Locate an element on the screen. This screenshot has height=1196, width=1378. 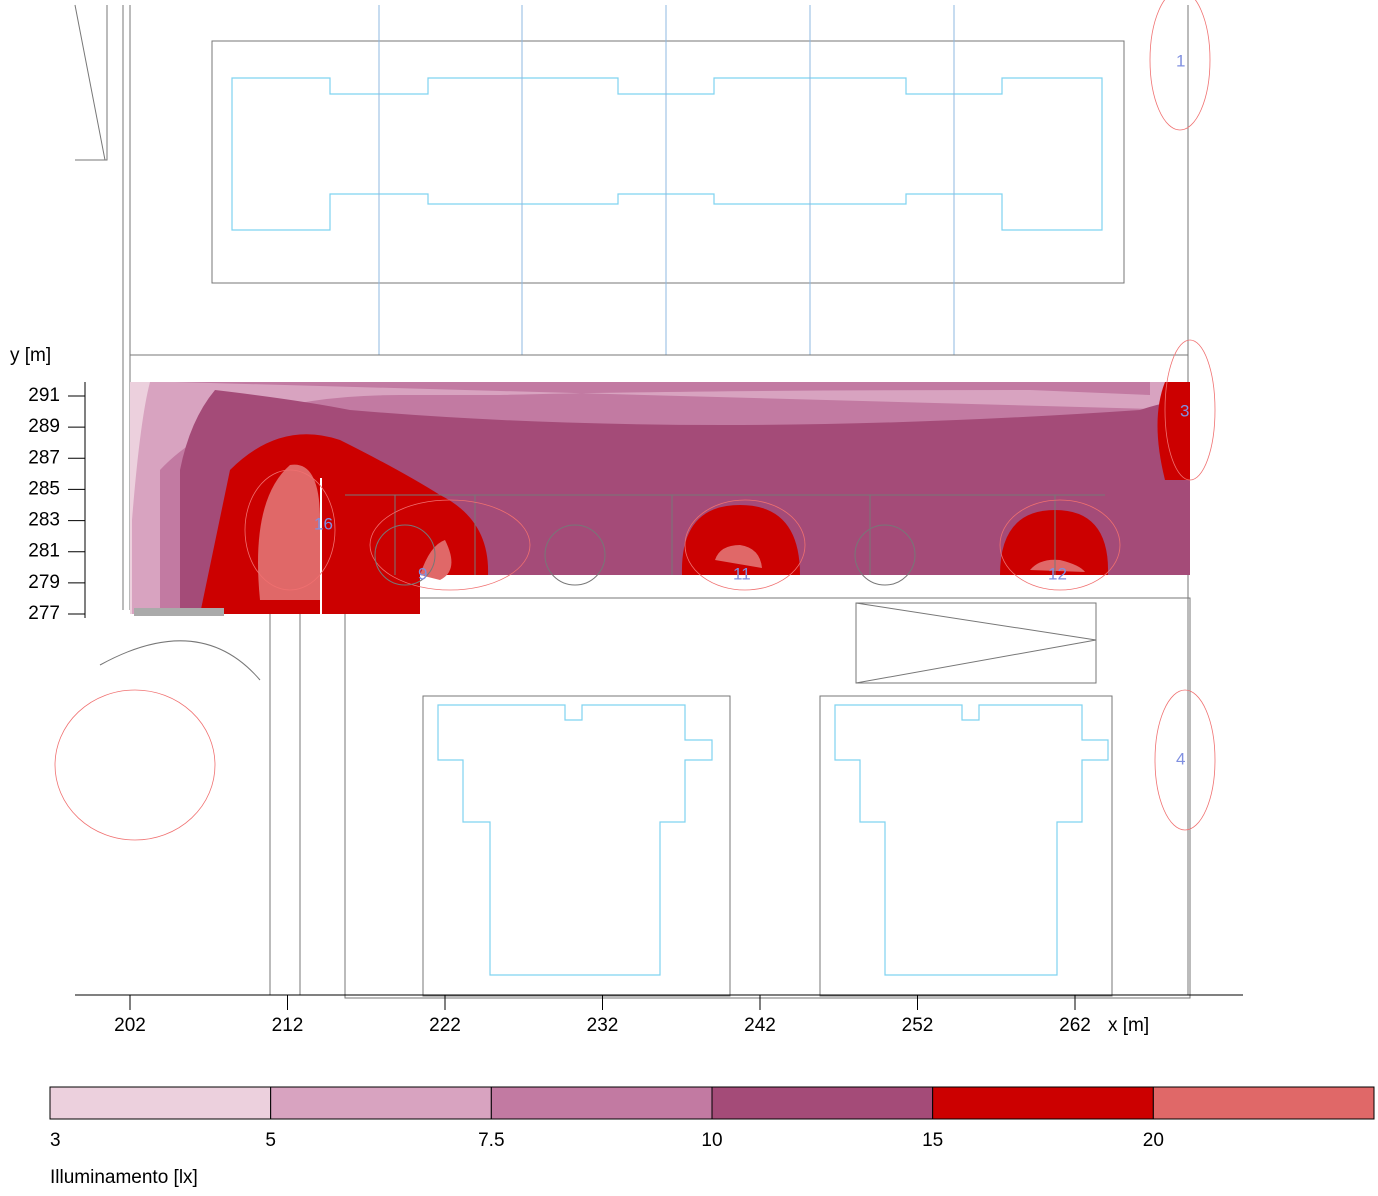
legend-level-label: 10 is located at coordinates (711, 1140).